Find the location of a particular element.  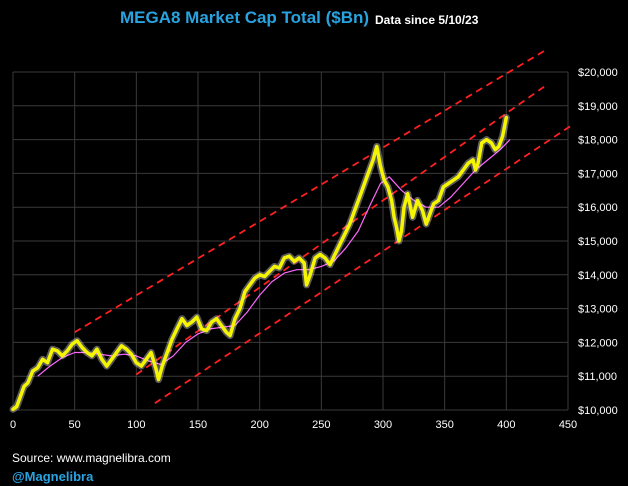

y-tick-label: $14,000 is located at coordinates (598, 276).